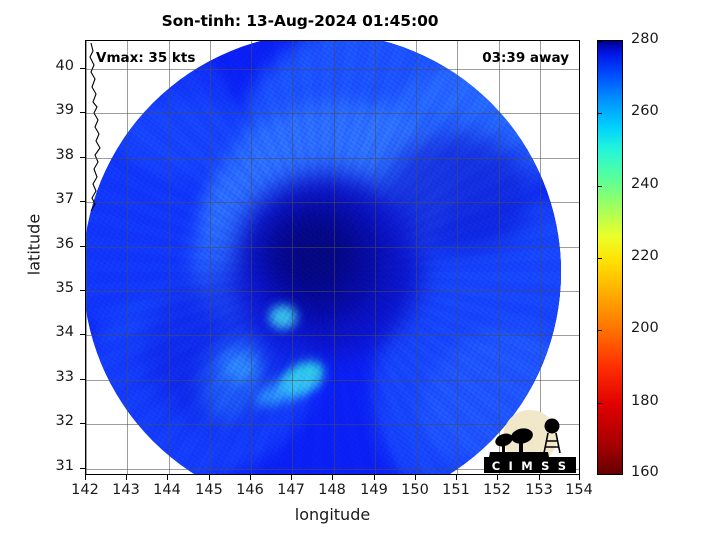 The width and height of the screenshot is (720, 540). What do you see at coordinates (64, 465) in the screenshot?
I see `ytick-label: 31` at bounding box center [64, 465].